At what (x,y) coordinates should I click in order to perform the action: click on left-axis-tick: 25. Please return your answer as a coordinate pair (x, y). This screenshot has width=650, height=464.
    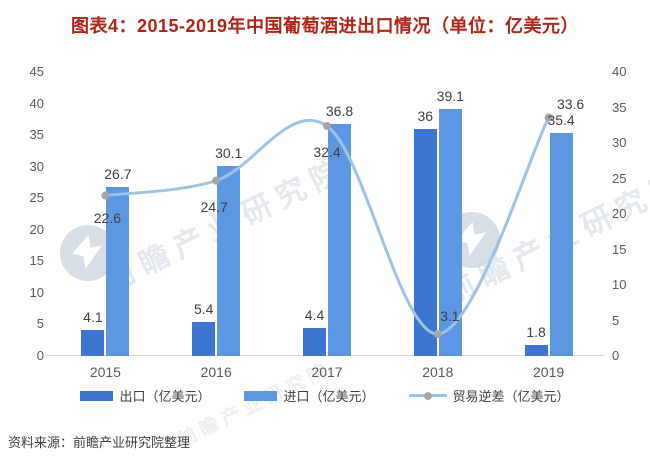
    Looking at the image, I should click on (36, 198).